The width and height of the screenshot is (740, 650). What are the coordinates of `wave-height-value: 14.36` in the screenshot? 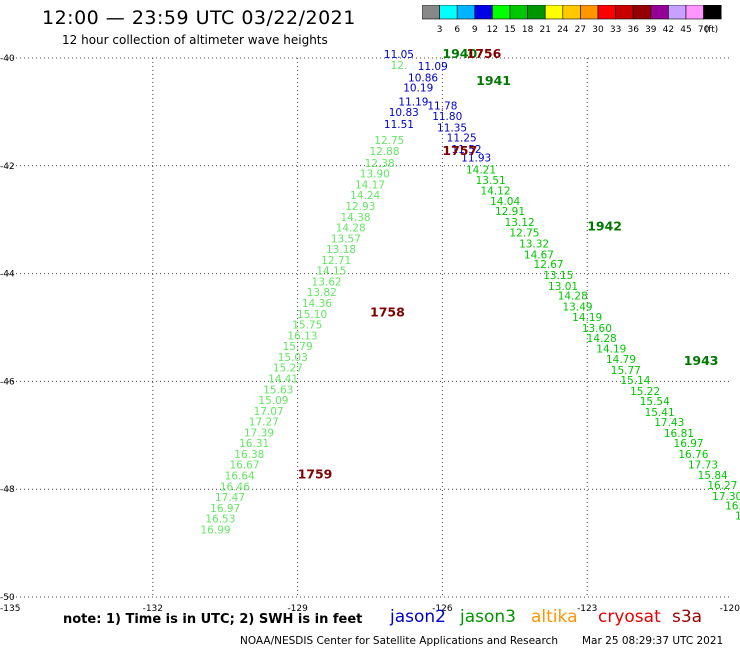 It's located at (317, 304).